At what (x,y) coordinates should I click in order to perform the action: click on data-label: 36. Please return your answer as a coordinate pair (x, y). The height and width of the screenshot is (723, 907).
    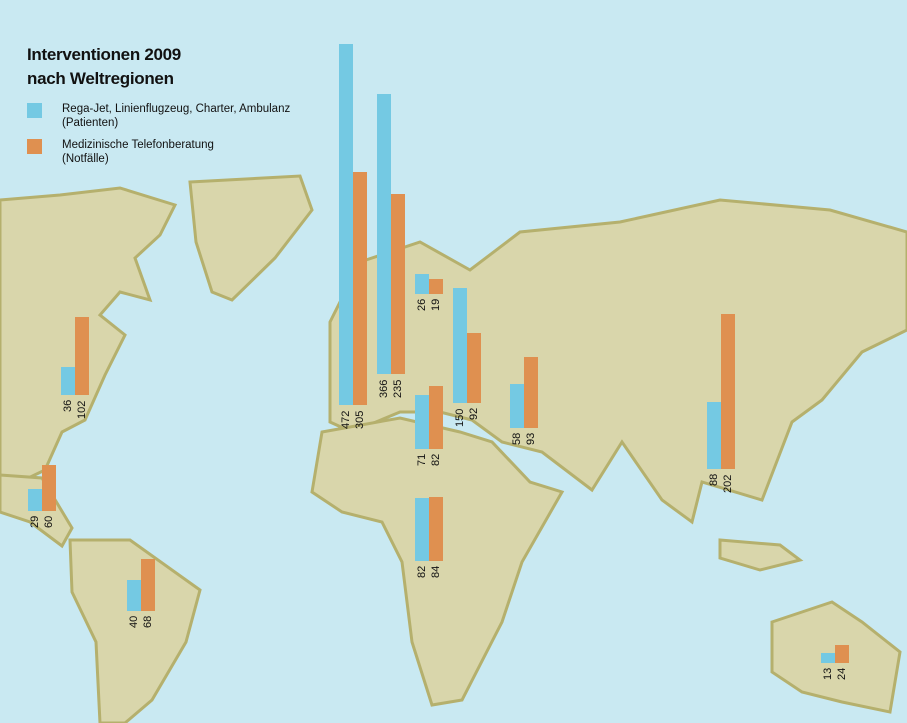
    Looking at the image, I should click on (68, 405).